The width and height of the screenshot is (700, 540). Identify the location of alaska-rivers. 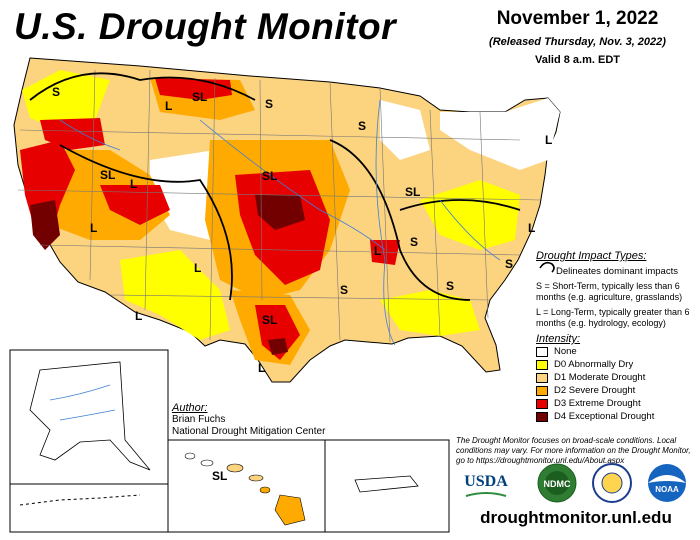
(82, 402).